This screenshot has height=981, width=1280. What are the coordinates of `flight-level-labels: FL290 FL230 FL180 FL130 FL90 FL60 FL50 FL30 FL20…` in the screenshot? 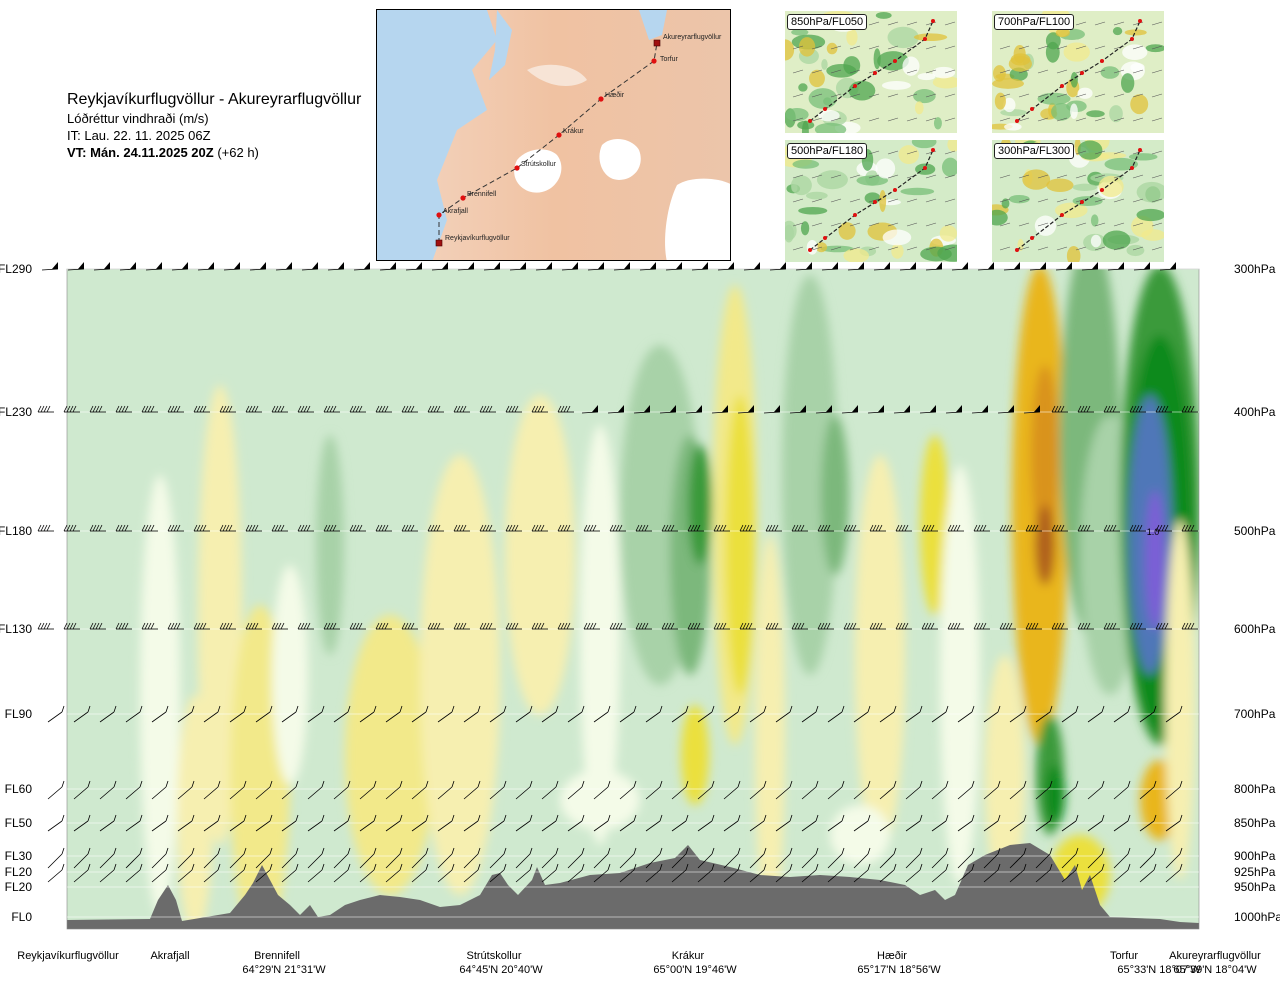 It's located at (16, 593).